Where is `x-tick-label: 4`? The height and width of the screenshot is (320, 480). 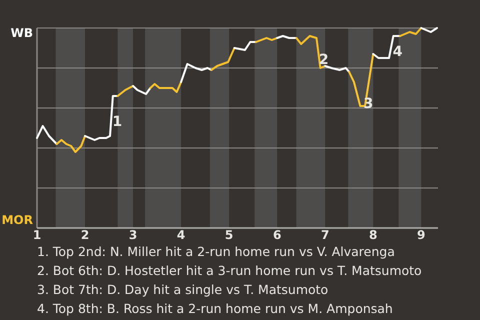
x-tick-label: 4 is located at coordinates (181, 235).